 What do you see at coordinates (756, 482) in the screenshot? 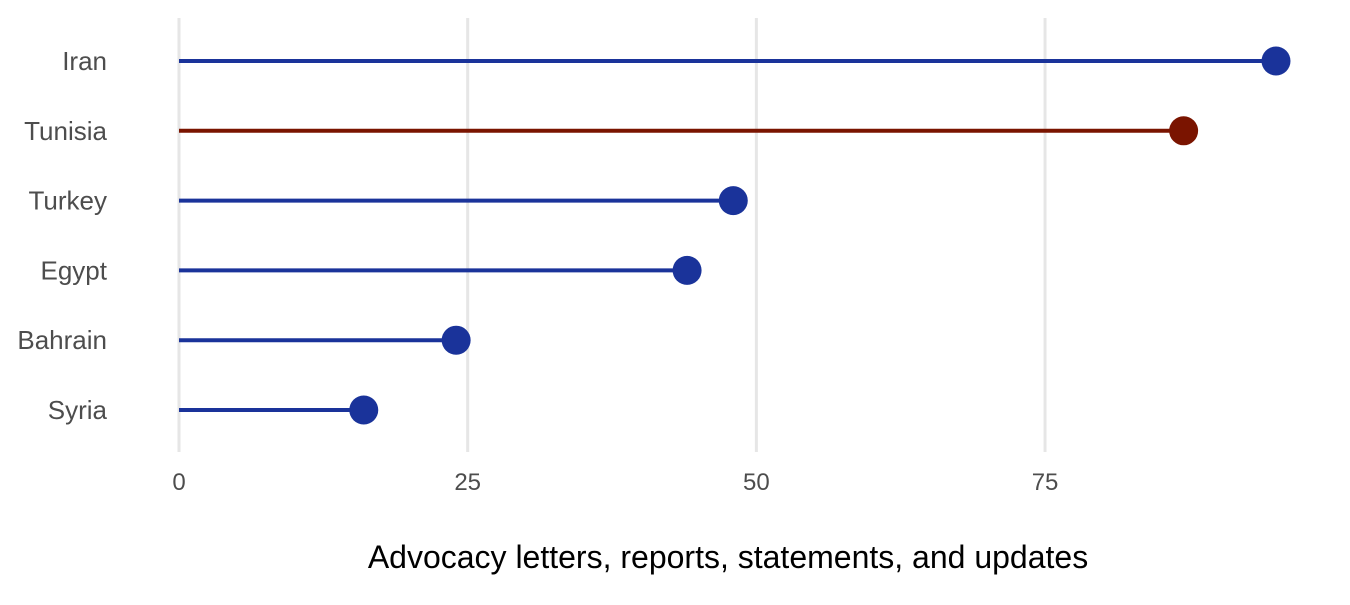
I see `x-tick-label: 50` at bounding box center [756, 482].